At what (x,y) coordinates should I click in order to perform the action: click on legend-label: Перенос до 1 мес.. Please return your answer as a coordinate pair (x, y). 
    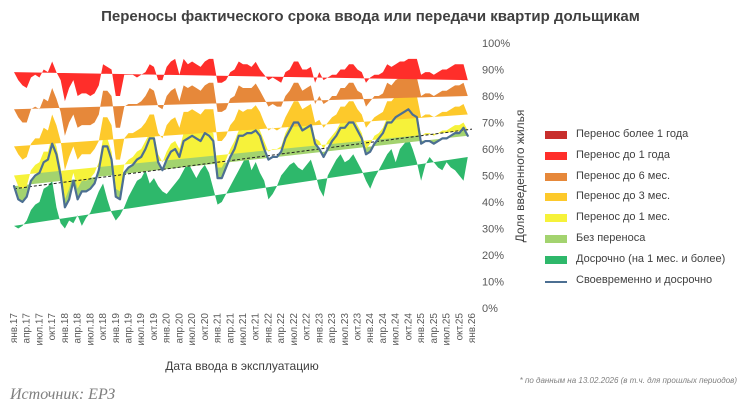
    Looking at the image, I should click on (623, 217).